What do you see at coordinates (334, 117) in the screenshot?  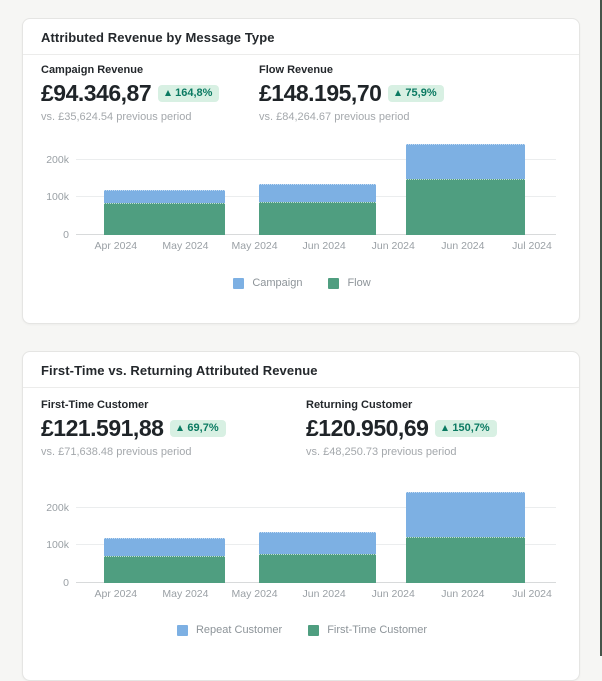 I see `metric-comparison: vs. £84,264.67 previous period` at bounding box center [334, 117].